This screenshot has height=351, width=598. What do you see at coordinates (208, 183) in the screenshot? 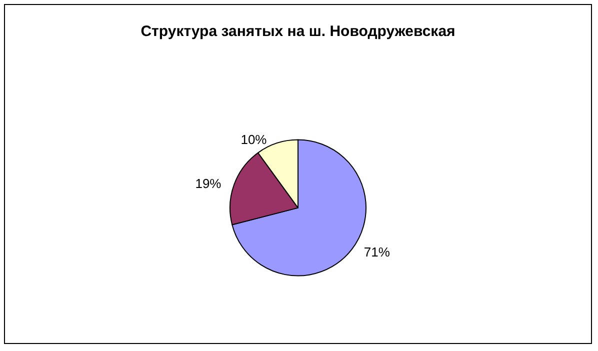
I see `data-label: 19%` at bounding box center [208, 183].